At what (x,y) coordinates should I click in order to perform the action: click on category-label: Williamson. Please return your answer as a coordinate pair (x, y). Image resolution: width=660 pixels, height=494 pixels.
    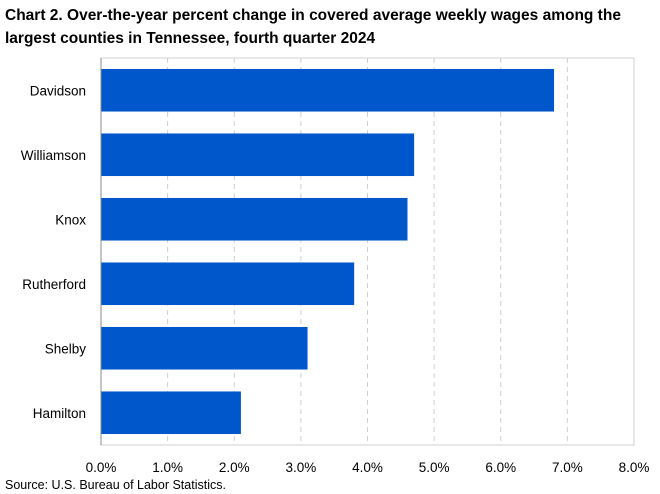
    Looking at the image, I should click on (53, 155).